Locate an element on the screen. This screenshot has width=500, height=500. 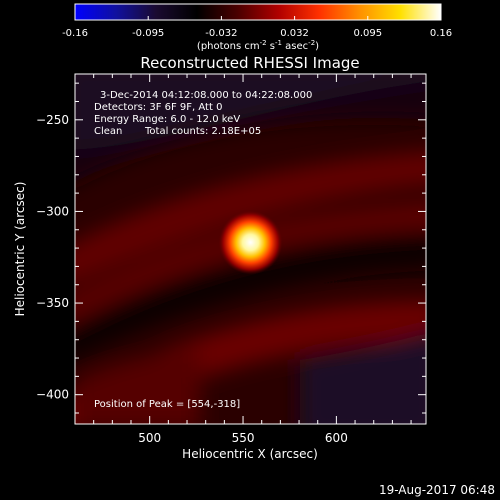
timestamp: 19-Aug-2017 06:48 is located at coordinates (437, 490).